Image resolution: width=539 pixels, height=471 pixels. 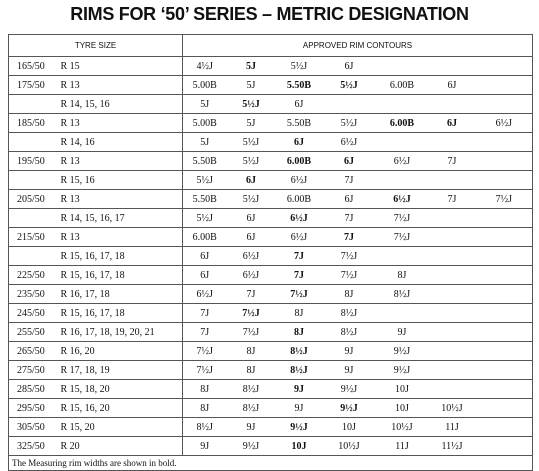 What do you see at coordinates (204, 123) in the screenshot?
I see `rim-contour: 5.00B` at bounding box center [204, 123].